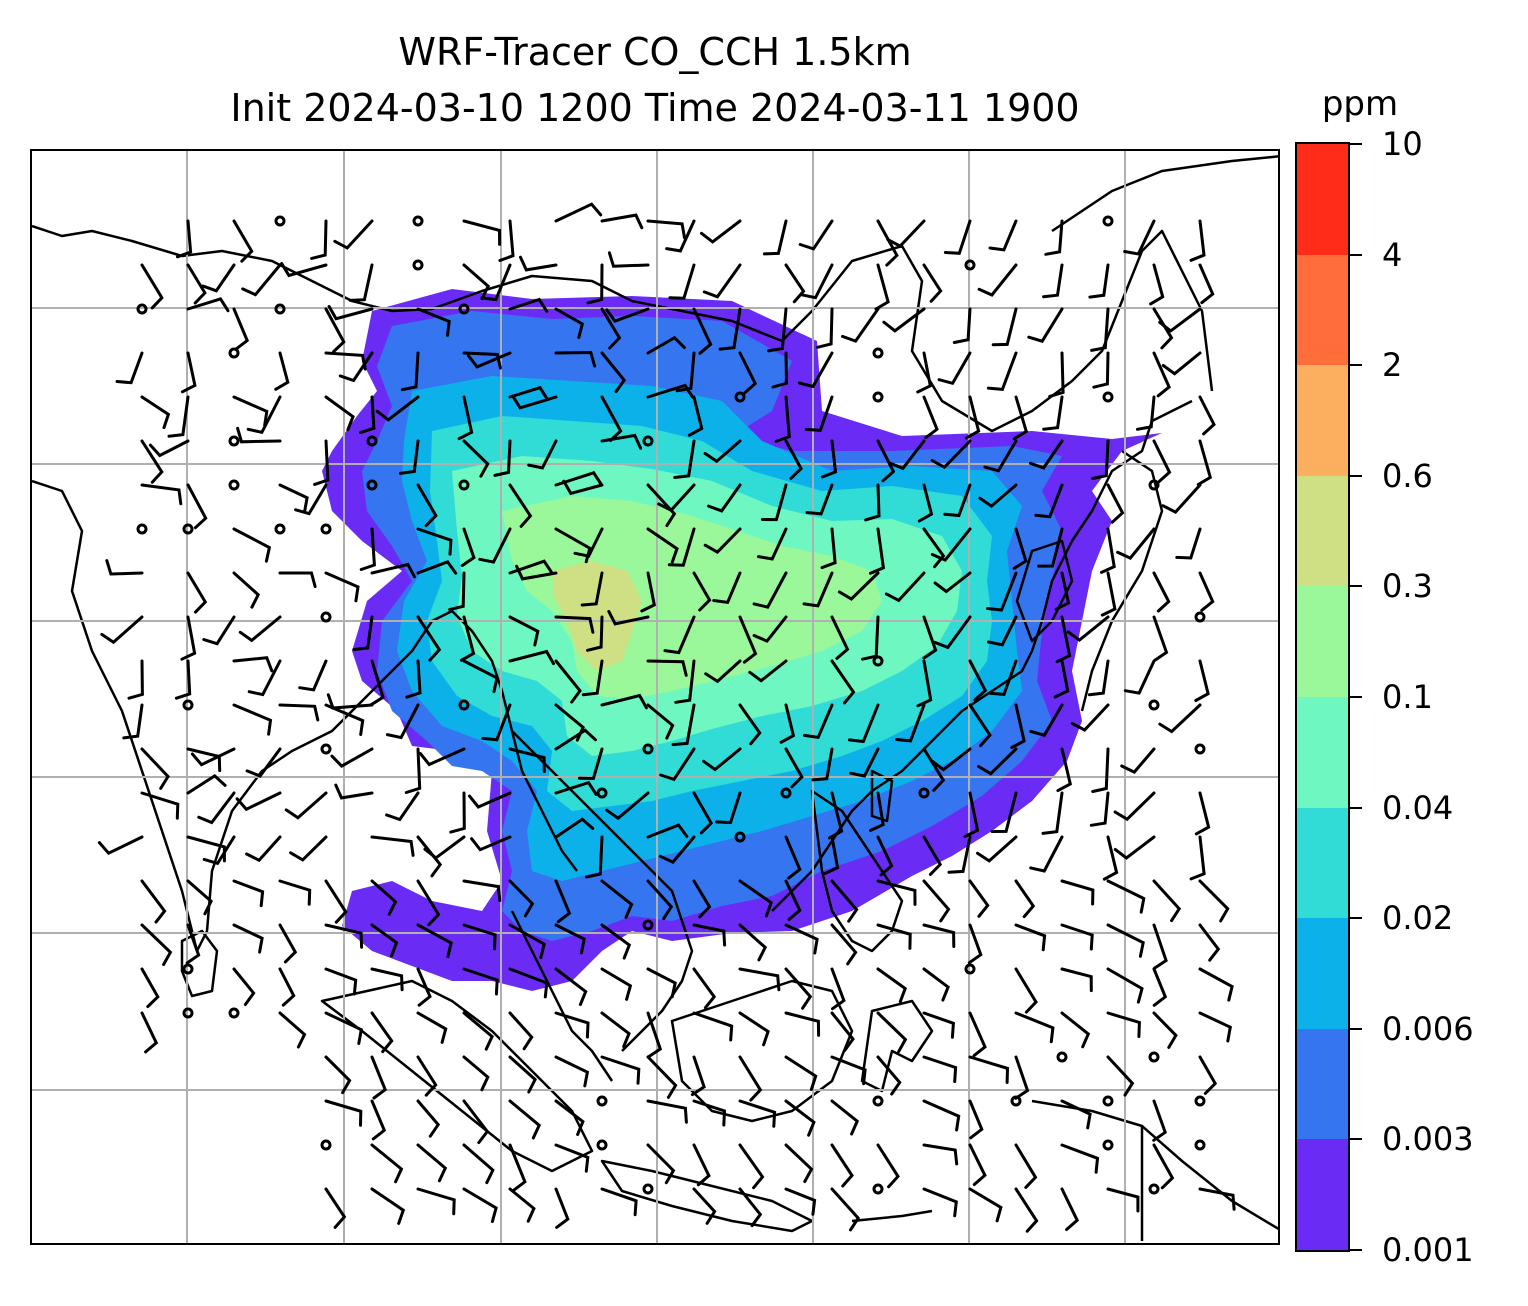  I want to click on colorbar-tick-label: 10, so click(1402, 144).